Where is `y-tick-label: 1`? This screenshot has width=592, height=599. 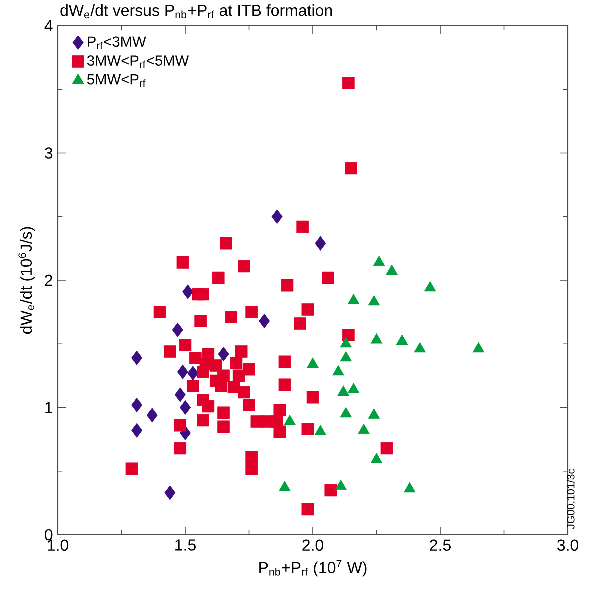 y-tick-label: 1 is located at coordinates (49, 408).